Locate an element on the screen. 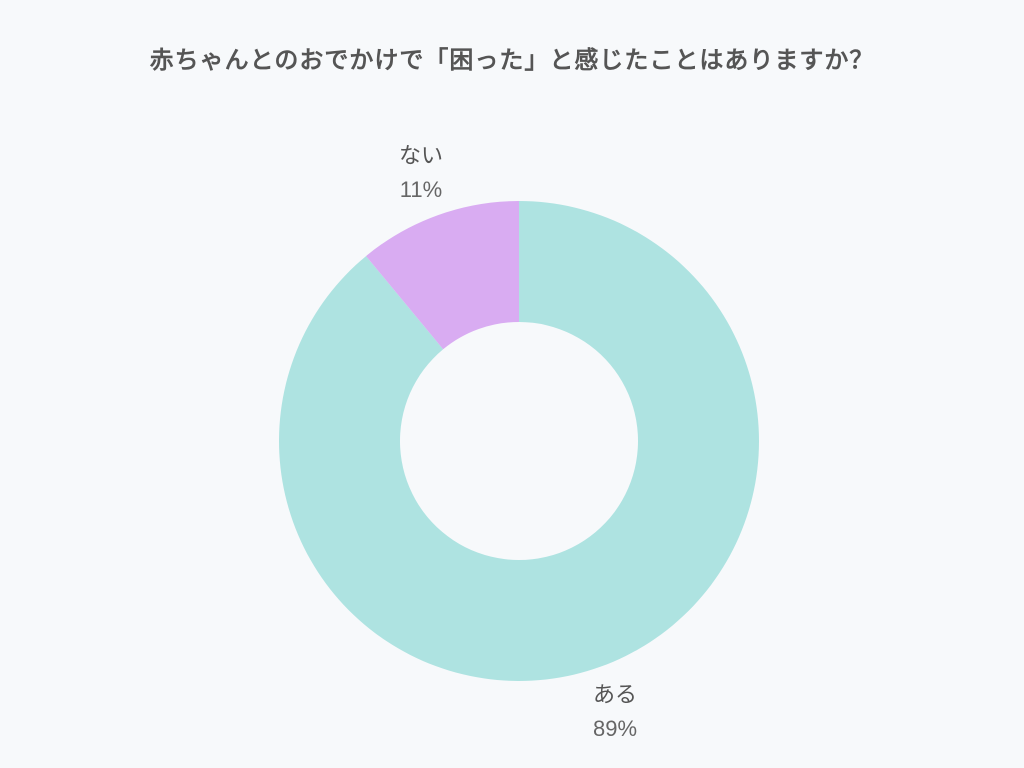  slice-label-1: ある is located at coordinates (615, 695).